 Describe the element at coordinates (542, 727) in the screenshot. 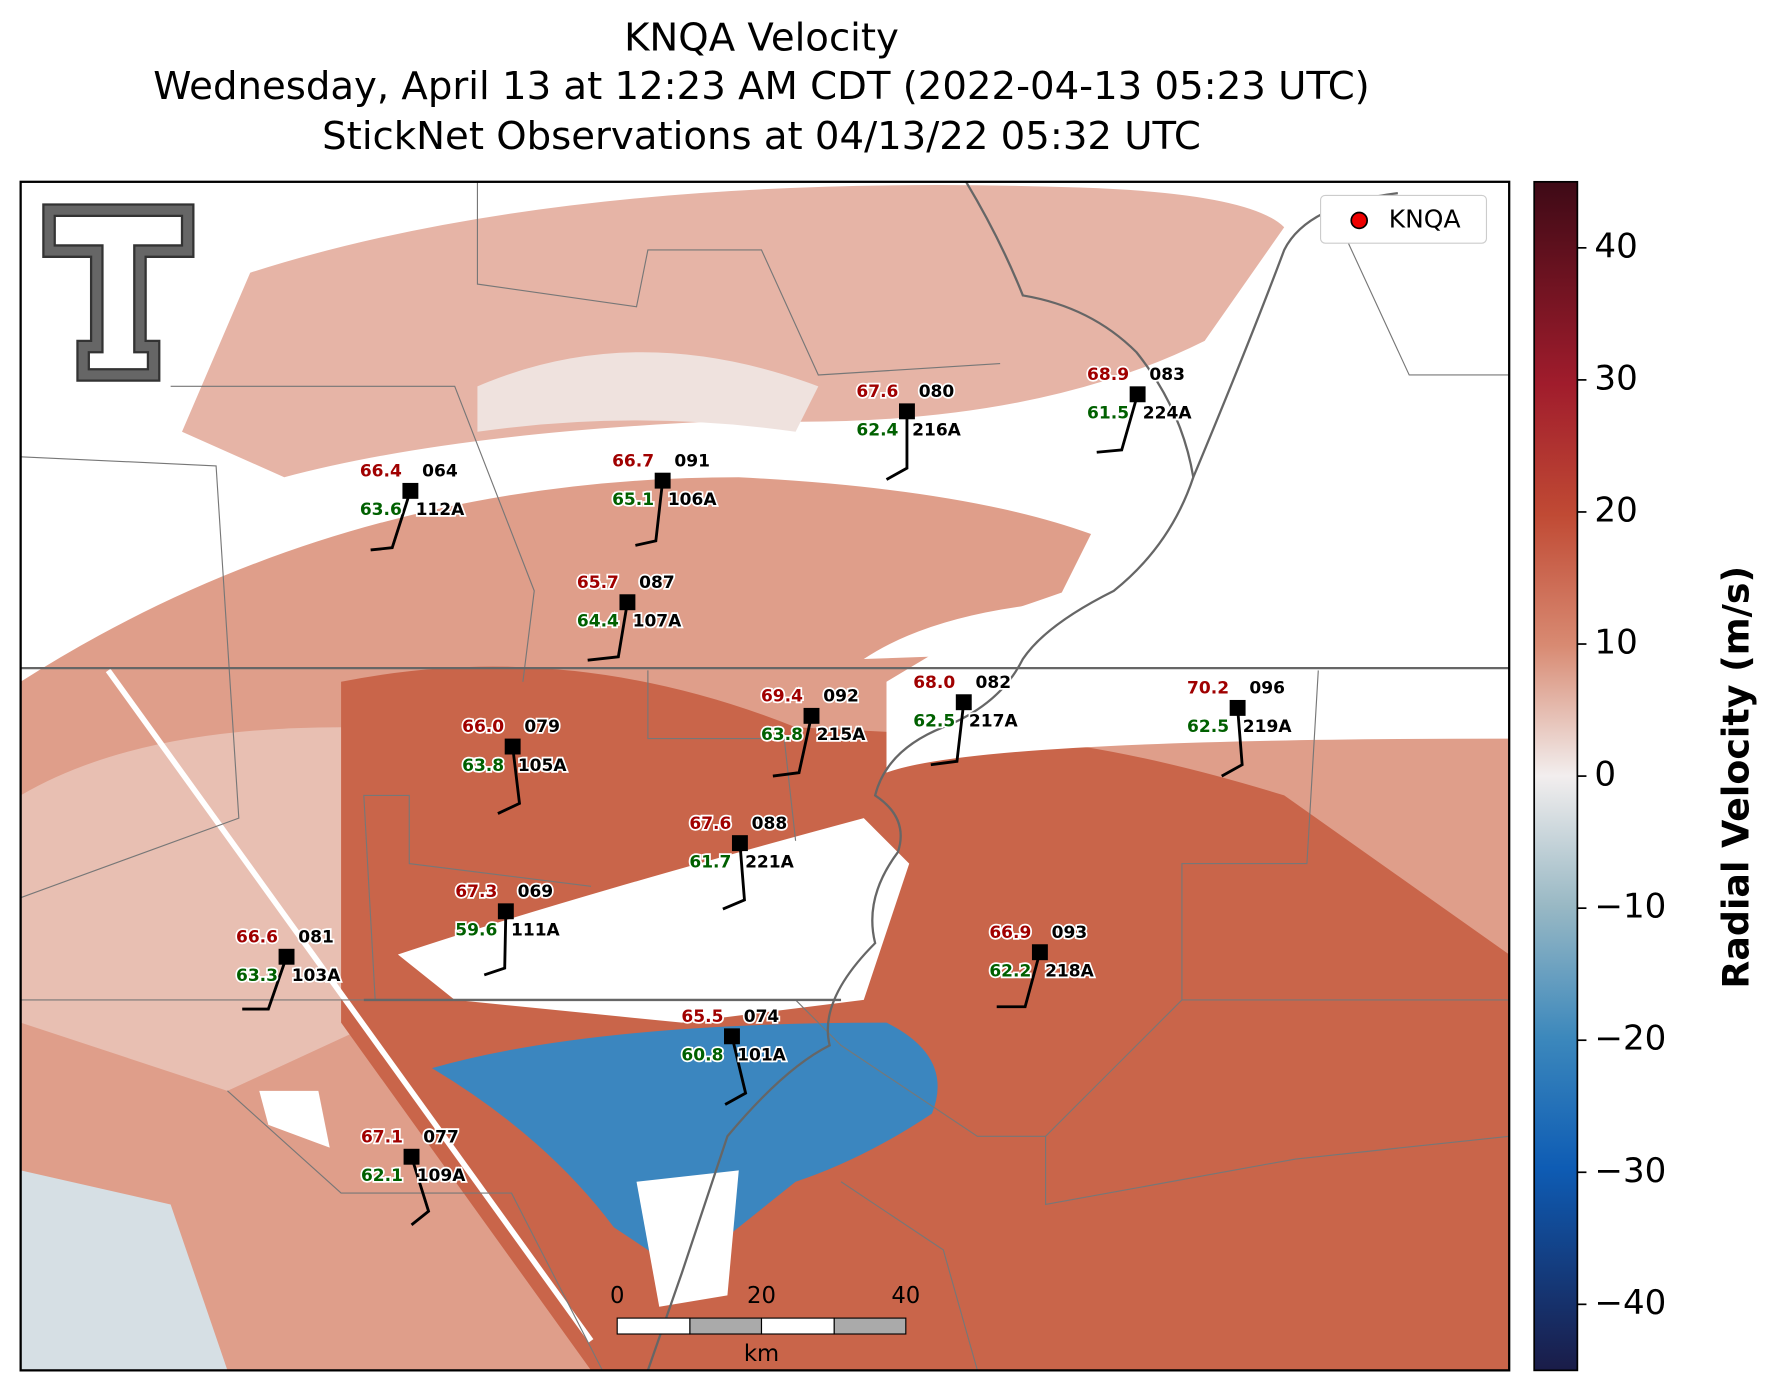

I see `station-number: 079` at that location.